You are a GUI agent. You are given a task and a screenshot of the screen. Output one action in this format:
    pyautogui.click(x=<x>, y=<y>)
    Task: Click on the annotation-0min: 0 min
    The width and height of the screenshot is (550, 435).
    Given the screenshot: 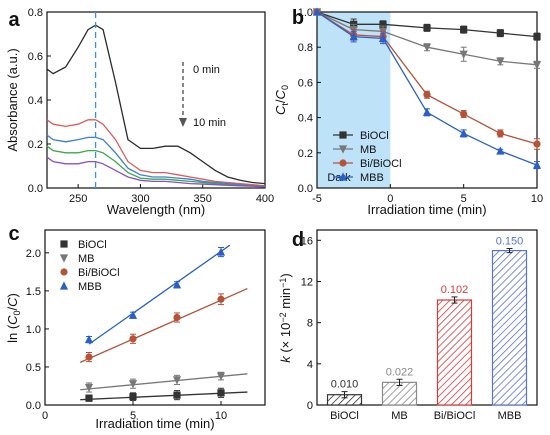 What is the action you would take?
    pyautogui.click(x=206, y=70)
    